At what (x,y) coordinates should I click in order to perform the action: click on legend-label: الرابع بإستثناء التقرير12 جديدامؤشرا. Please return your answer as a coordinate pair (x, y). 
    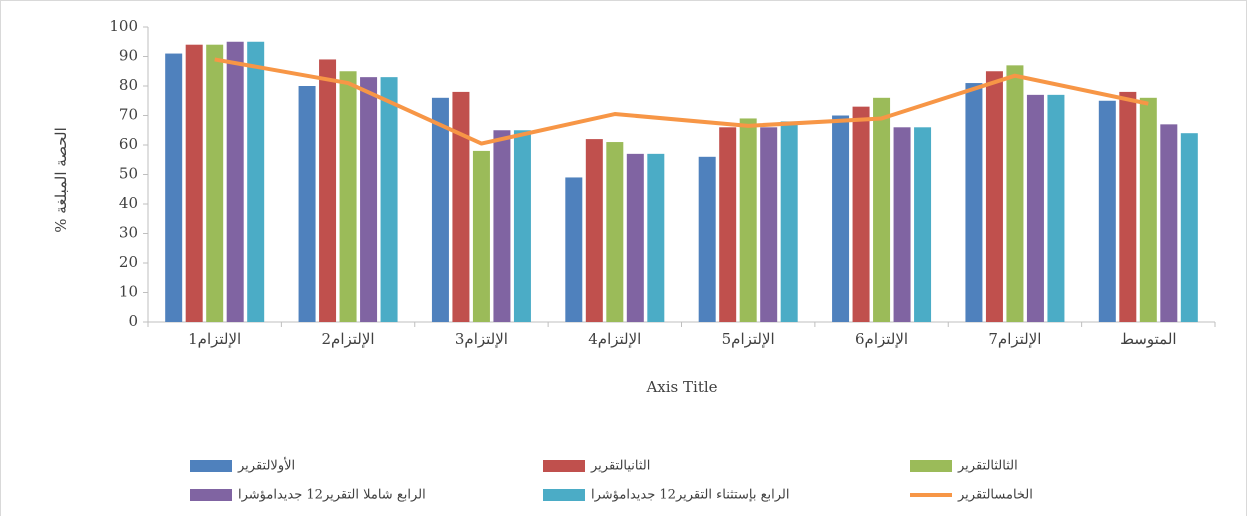
    Looking at the image, I should click on (690, 495).